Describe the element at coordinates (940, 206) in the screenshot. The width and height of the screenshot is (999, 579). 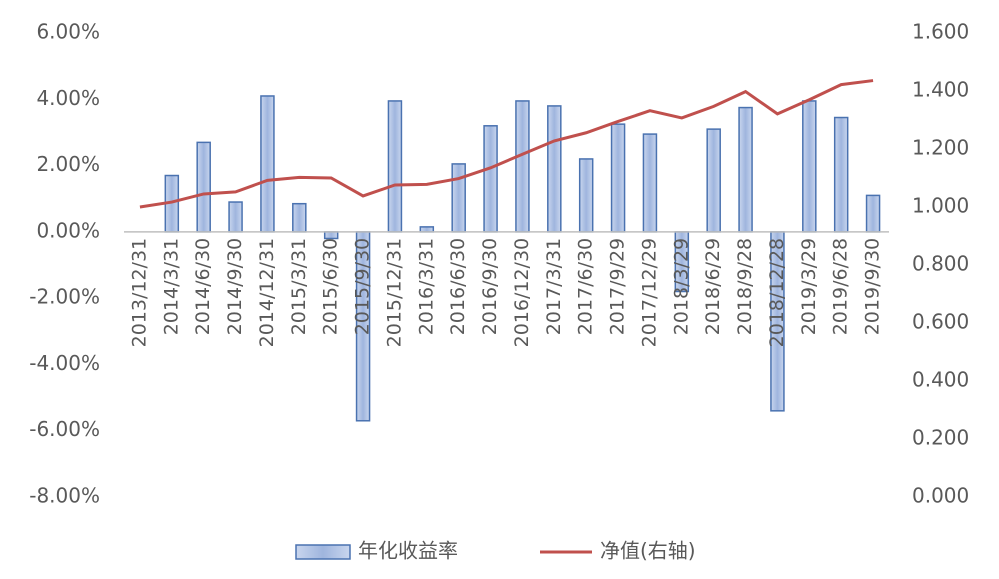
I see `y2-tick-label: 1.000` at that location.